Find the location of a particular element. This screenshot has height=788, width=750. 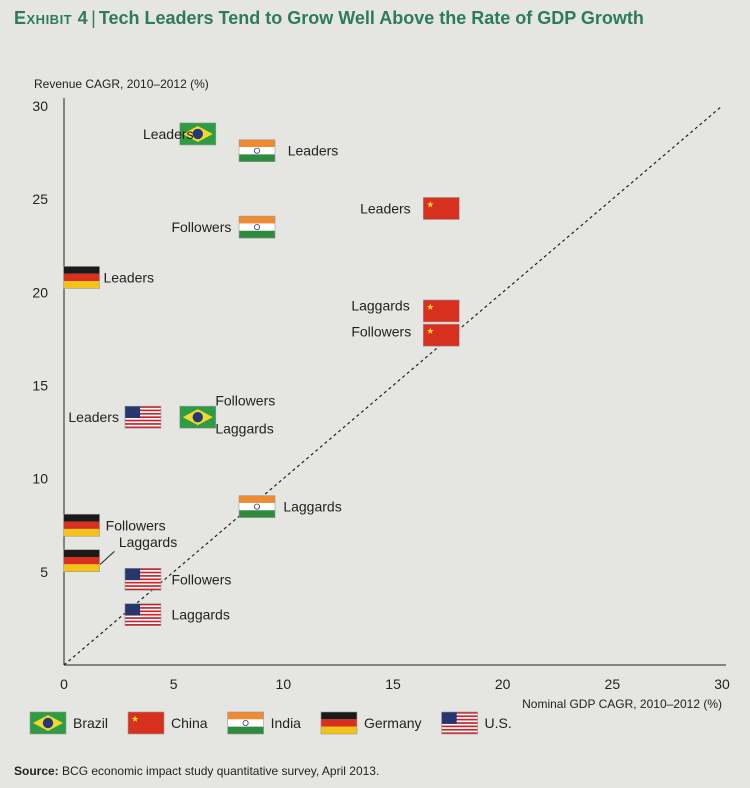

legend-india-flag is located at coordinates (245, 723).